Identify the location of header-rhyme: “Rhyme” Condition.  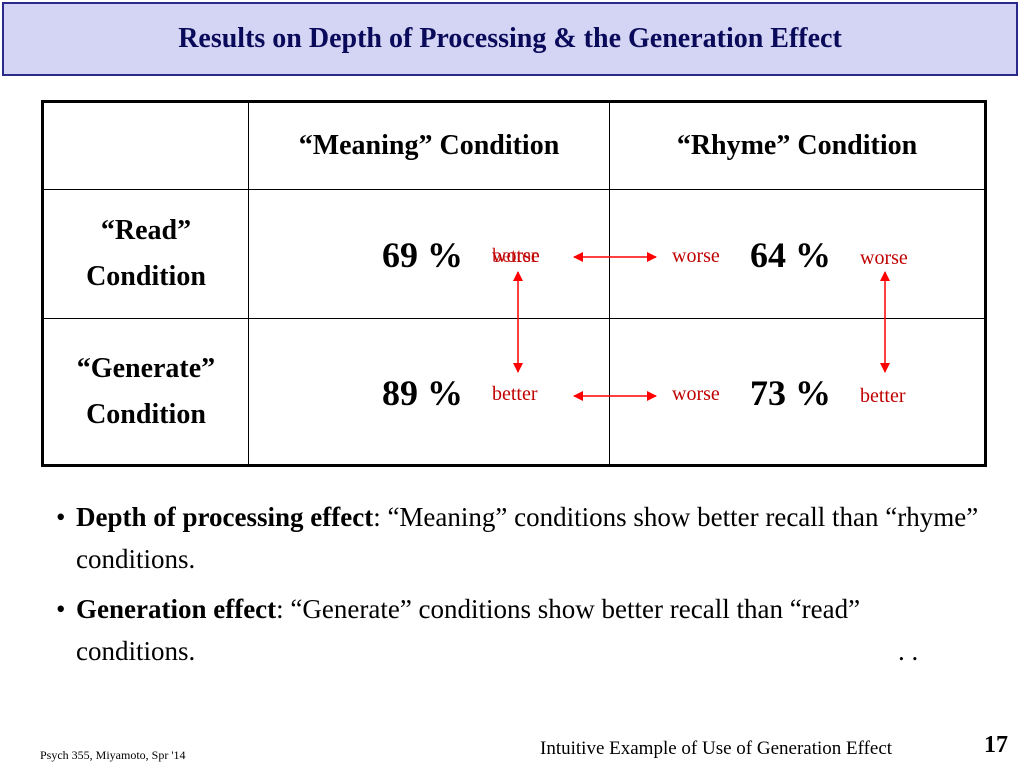
(797, 145).